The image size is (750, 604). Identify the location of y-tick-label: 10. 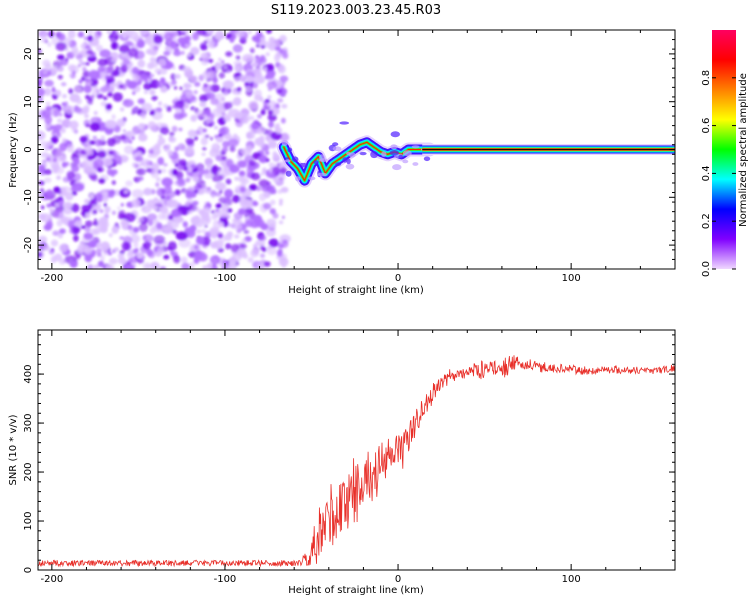
(28, 101).